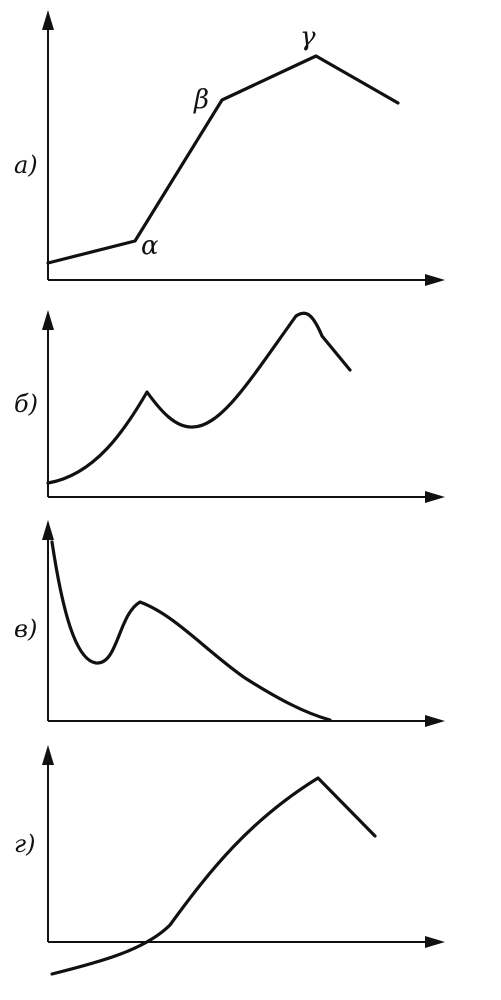  Describe the element at coordinates (435, 942) in the screenshot. I see `panel-d-x-arrow` at that location.